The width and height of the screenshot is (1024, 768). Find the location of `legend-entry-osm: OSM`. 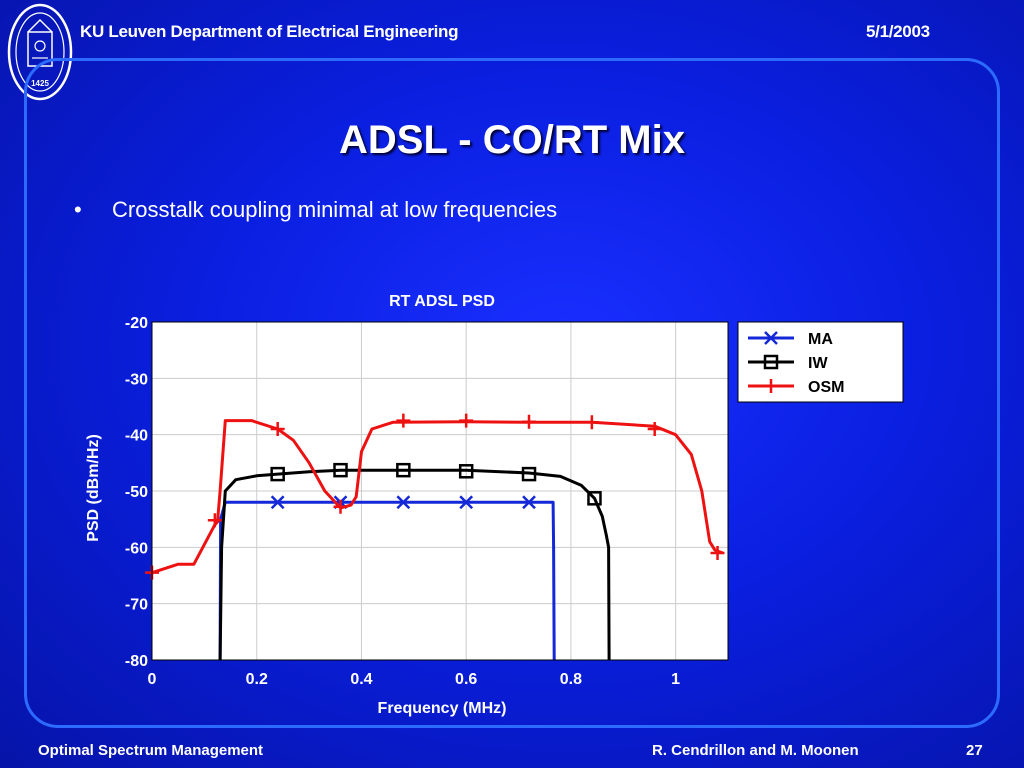

legend-entry-osm: OSM is located at coordinates (796, 387).